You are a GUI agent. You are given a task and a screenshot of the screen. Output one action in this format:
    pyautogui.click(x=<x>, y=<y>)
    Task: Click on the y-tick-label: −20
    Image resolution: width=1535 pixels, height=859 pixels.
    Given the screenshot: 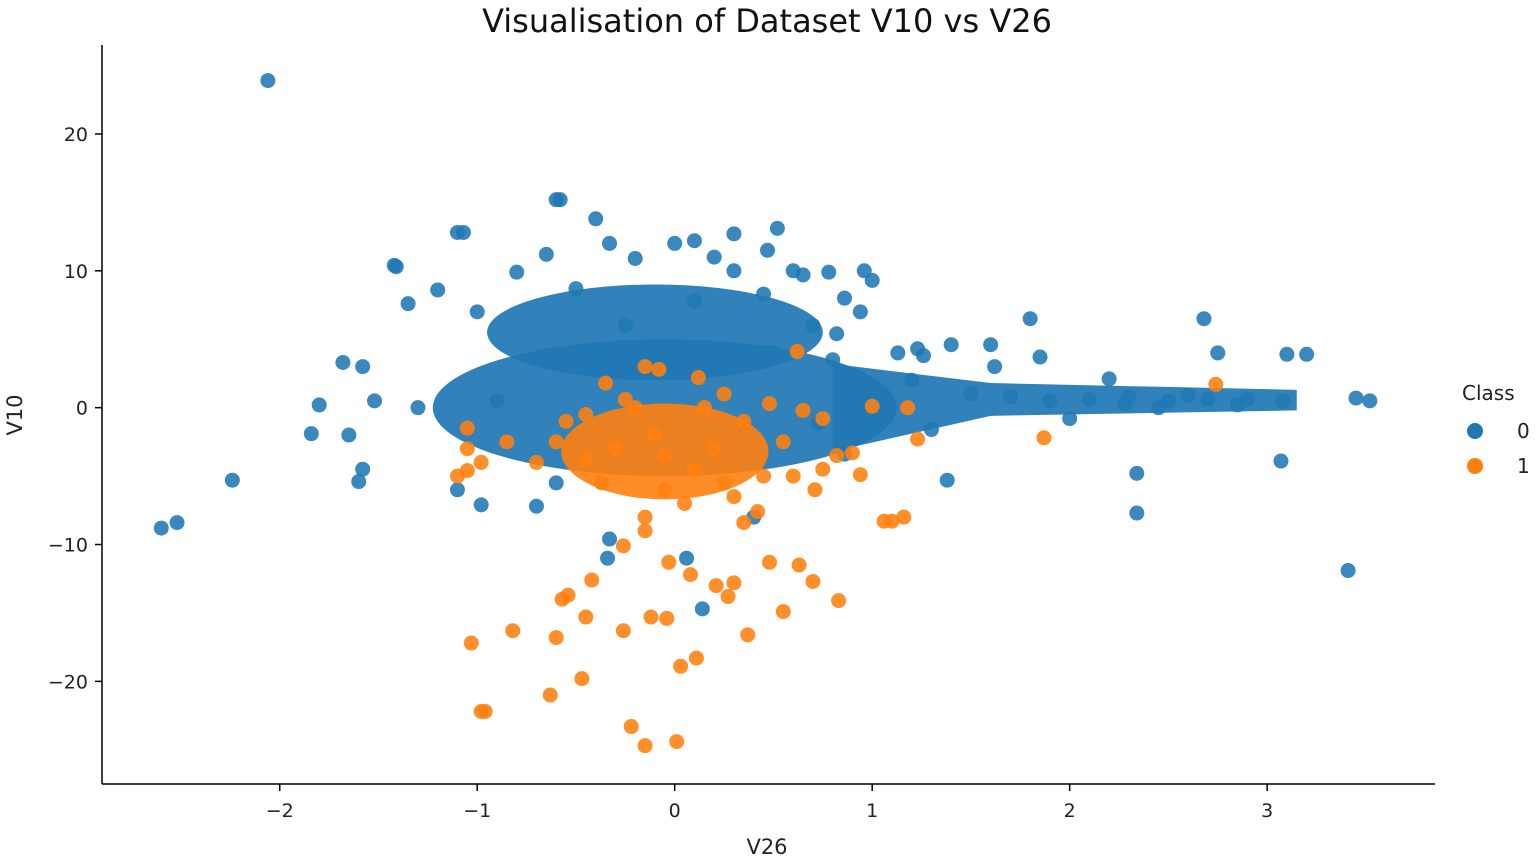 What is the action you would take?
    pyautogui.click(x=68, y=682)
    